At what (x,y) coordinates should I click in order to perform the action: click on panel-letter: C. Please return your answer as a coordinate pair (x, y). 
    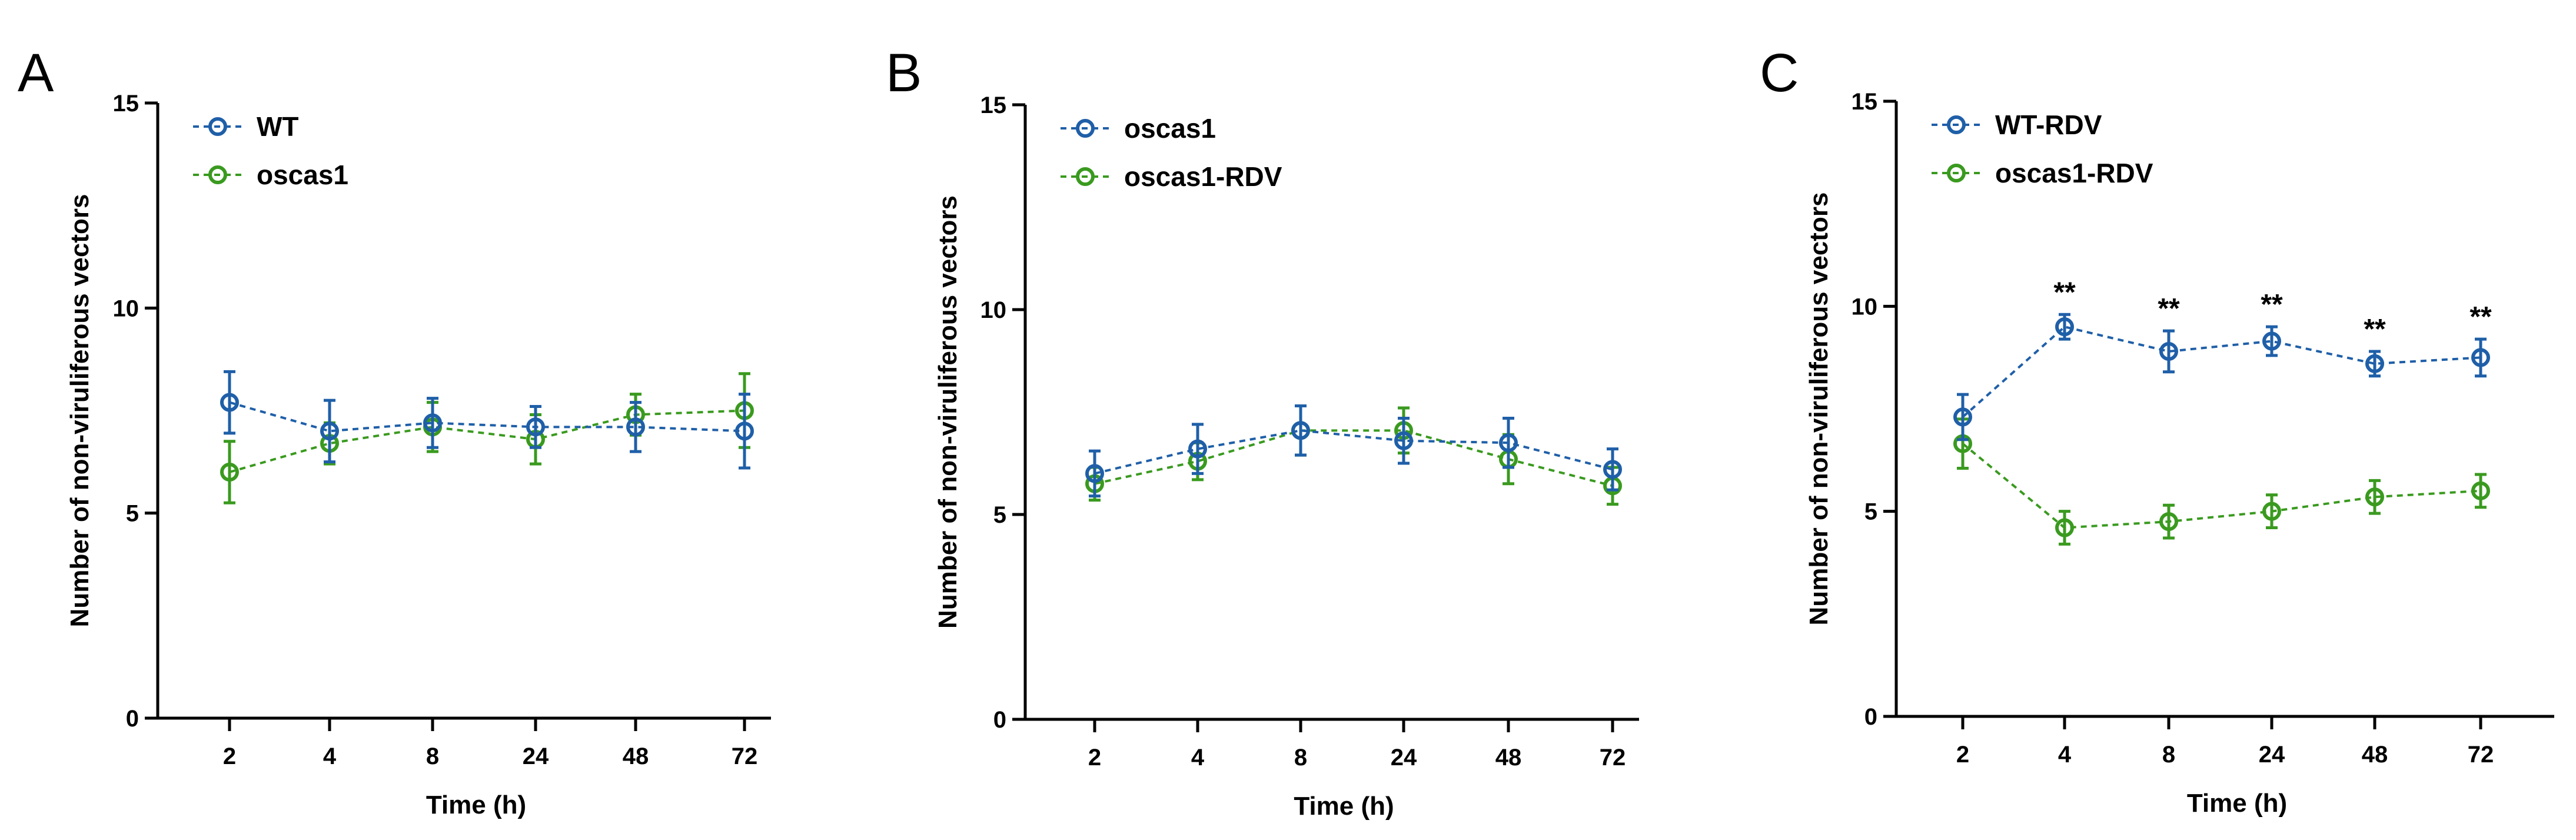
    Looking at the image, I should click on (1779, 73).